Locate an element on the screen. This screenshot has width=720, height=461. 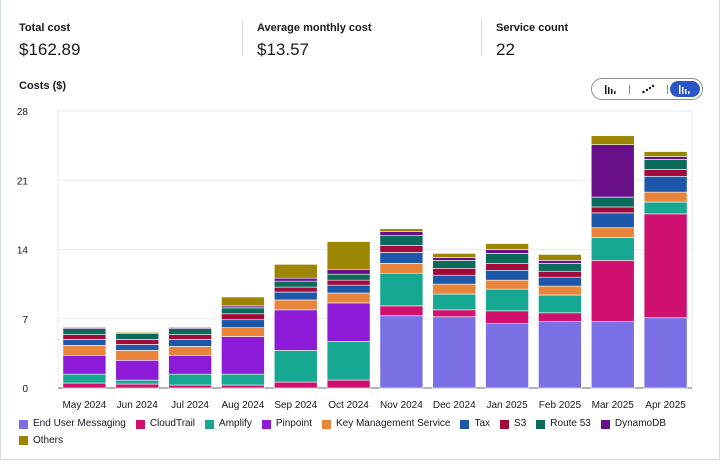
legend-item: S3 is located at coordinates (513, 424).